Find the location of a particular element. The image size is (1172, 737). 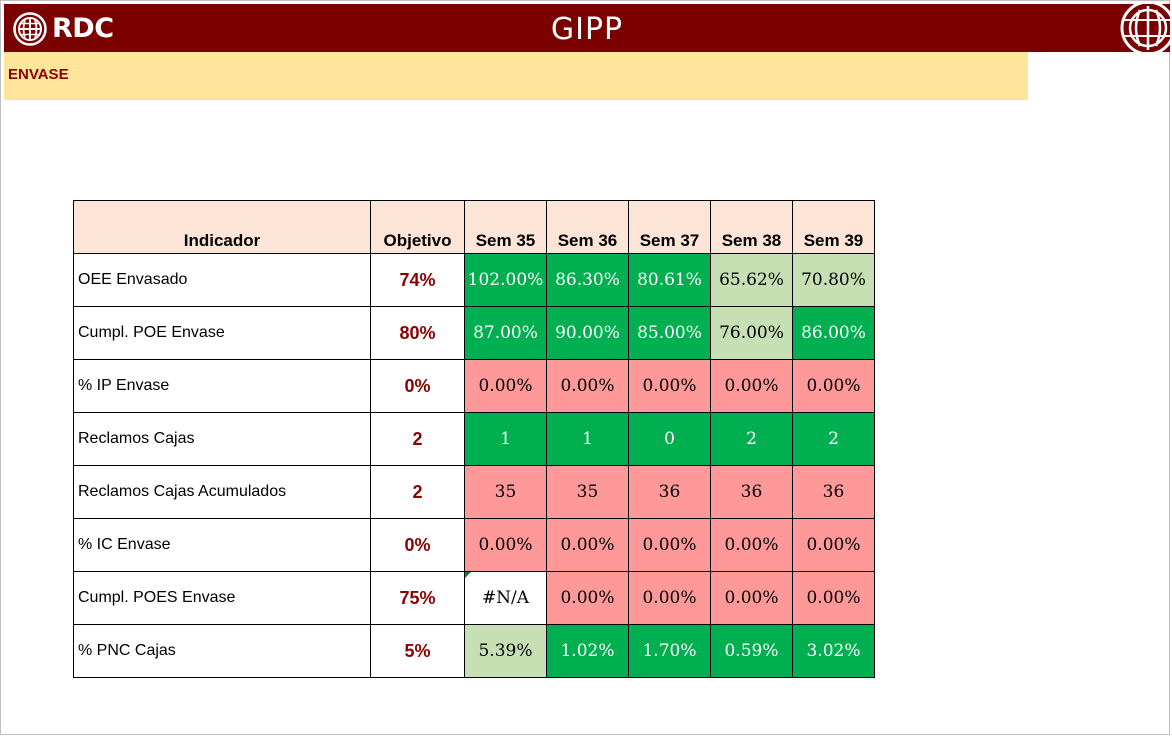

value-cell: 70.80% is located at coordinates (833, 280).